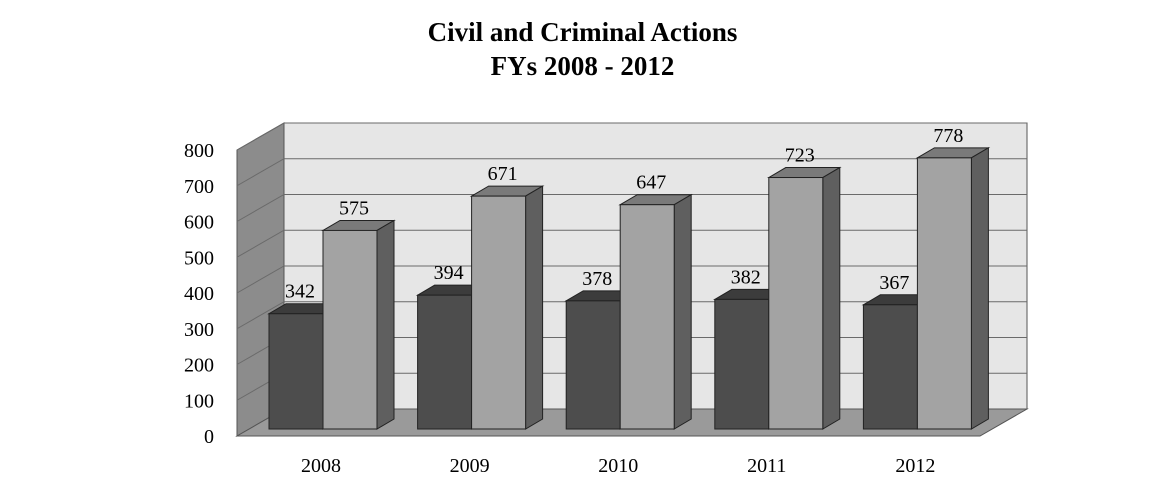 The image size is (1165, 493). What do you see at coordinates (199, 258) in the screenshot?
I see `y-tick-label: 500` at bounding box center [199, 258].